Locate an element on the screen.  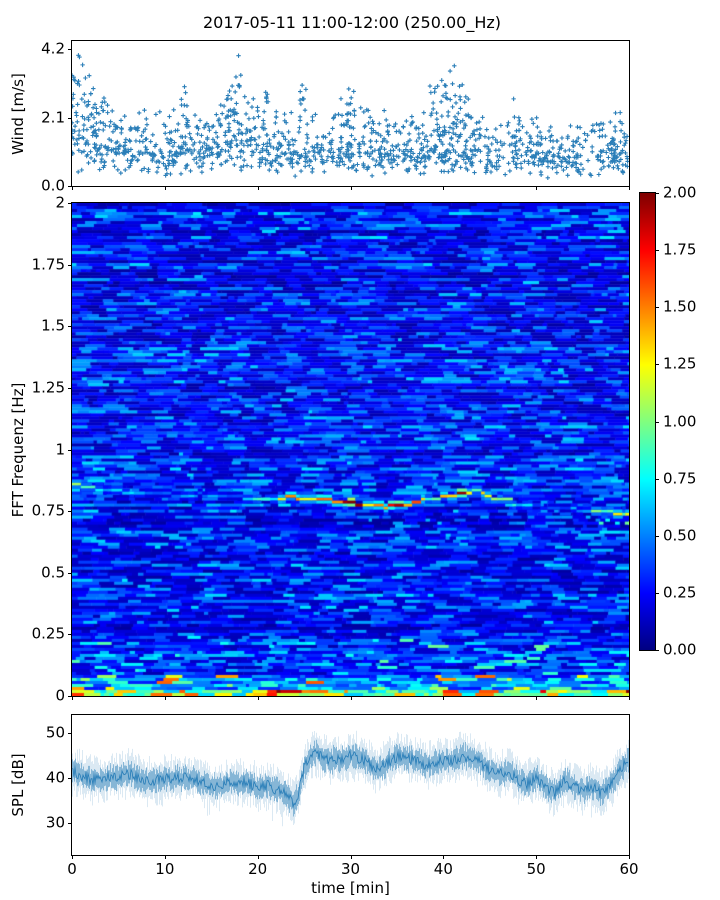
spl-ylabel: SPL [dB] is located at coordinates (18, 785).